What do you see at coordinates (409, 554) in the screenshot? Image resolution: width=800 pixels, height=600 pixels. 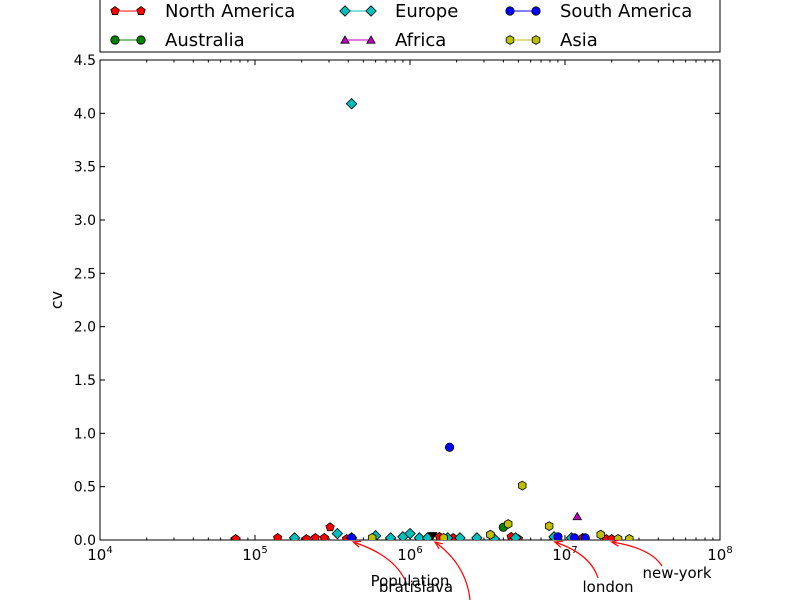 I see `x-tick-label: 10⁶` at bounding box center [409, 554].